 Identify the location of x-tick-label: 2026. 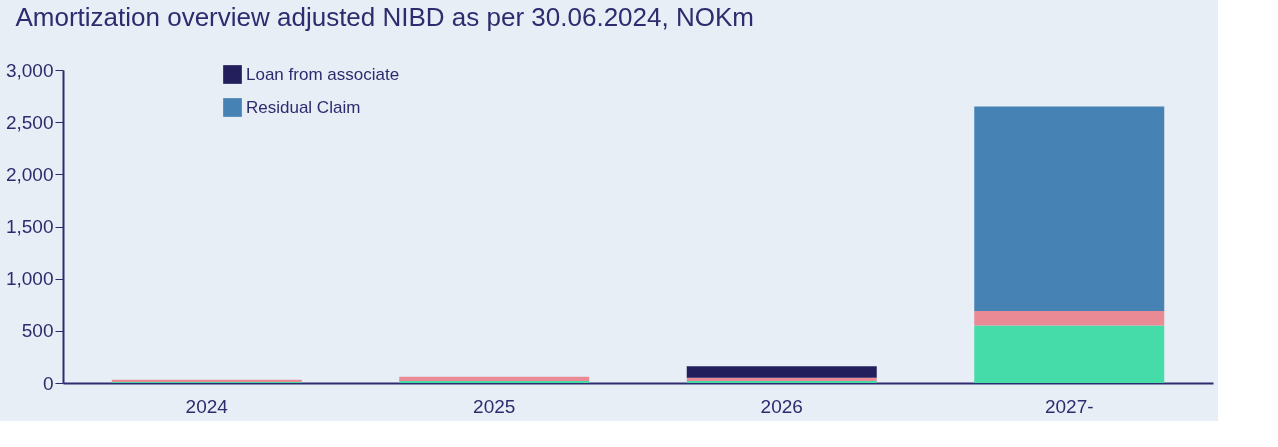
(781, 406).